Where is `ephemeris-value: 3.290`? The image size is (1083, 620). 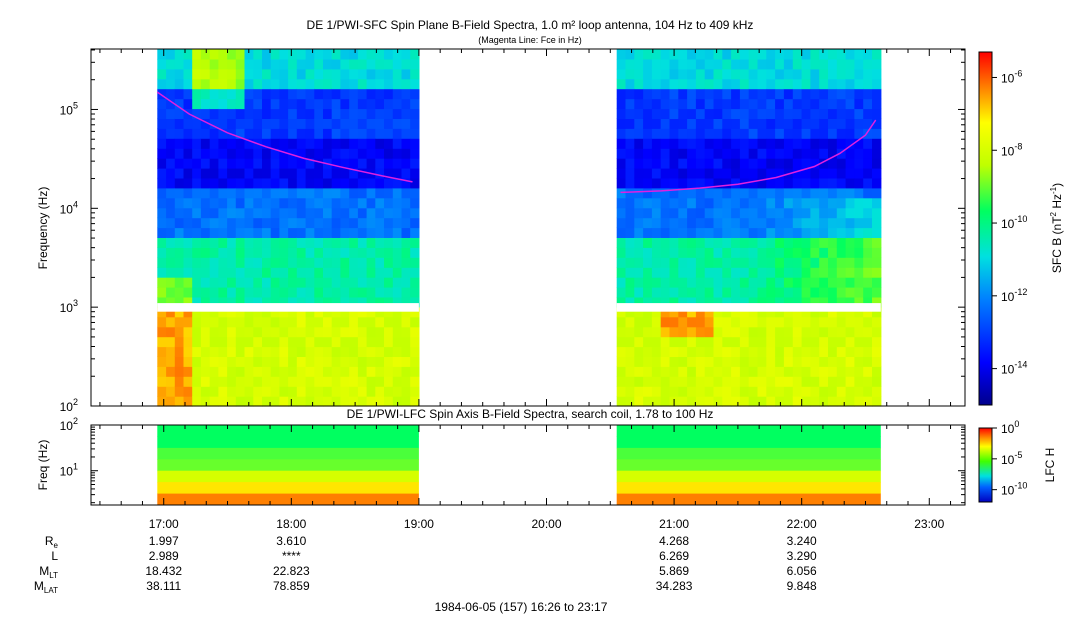
ephemeris-value: 3.290 is located at coordinates (802, 556).